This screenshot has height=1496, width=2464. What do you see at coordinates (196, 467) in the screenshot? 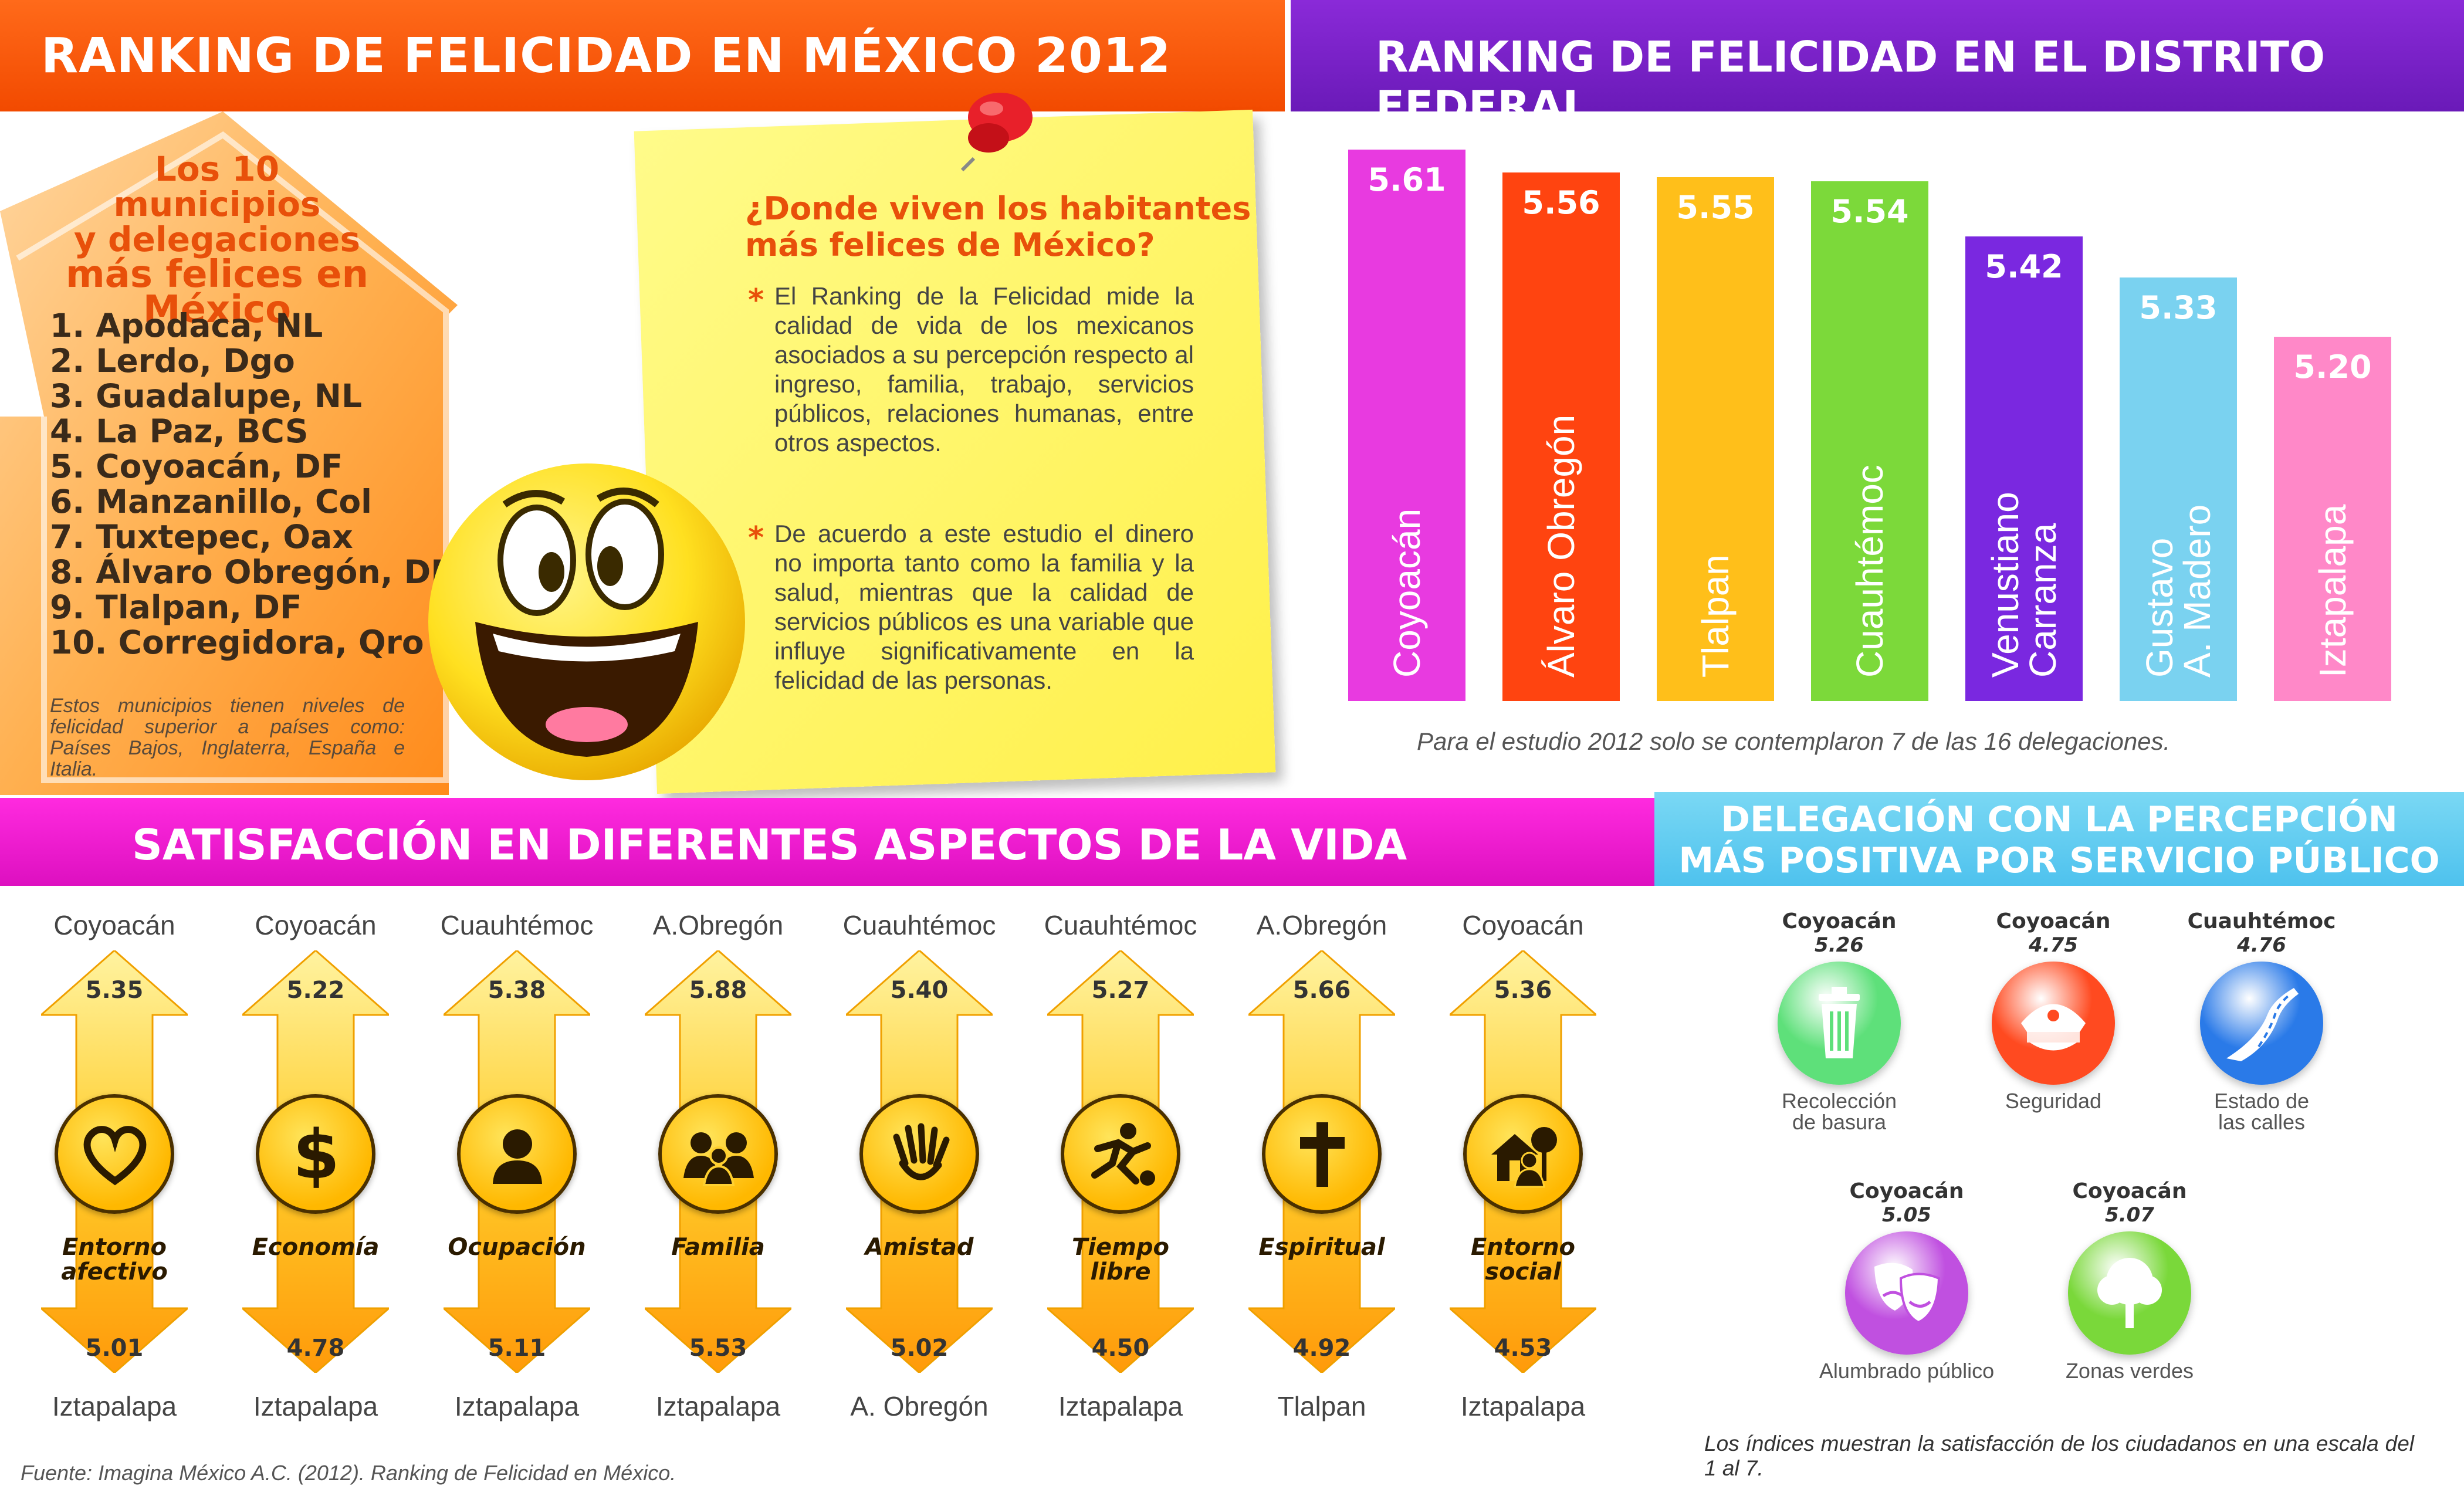
I see `list-item: 5. Coyoacán, DF` at bounding box center [196, 467].